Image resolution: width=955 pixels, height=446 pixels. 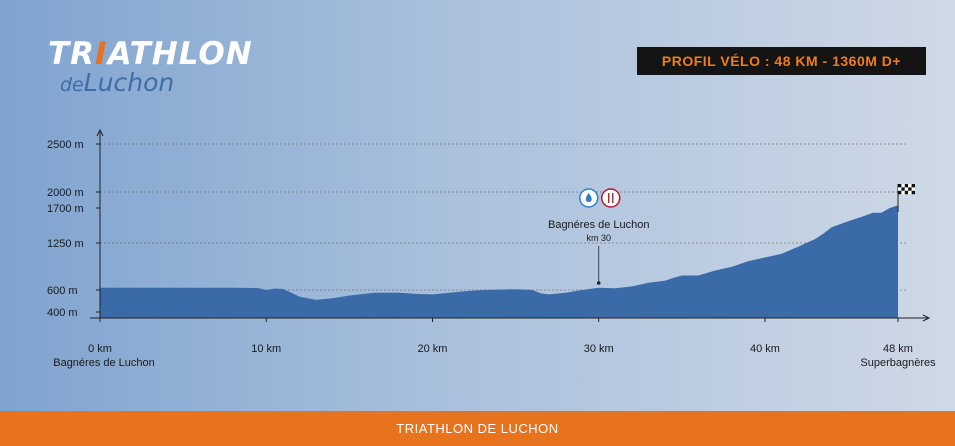 What do you see at coordinates (598, 283) in the screenshot?
I see `annotation-dot` at bounding box center [598, 283].